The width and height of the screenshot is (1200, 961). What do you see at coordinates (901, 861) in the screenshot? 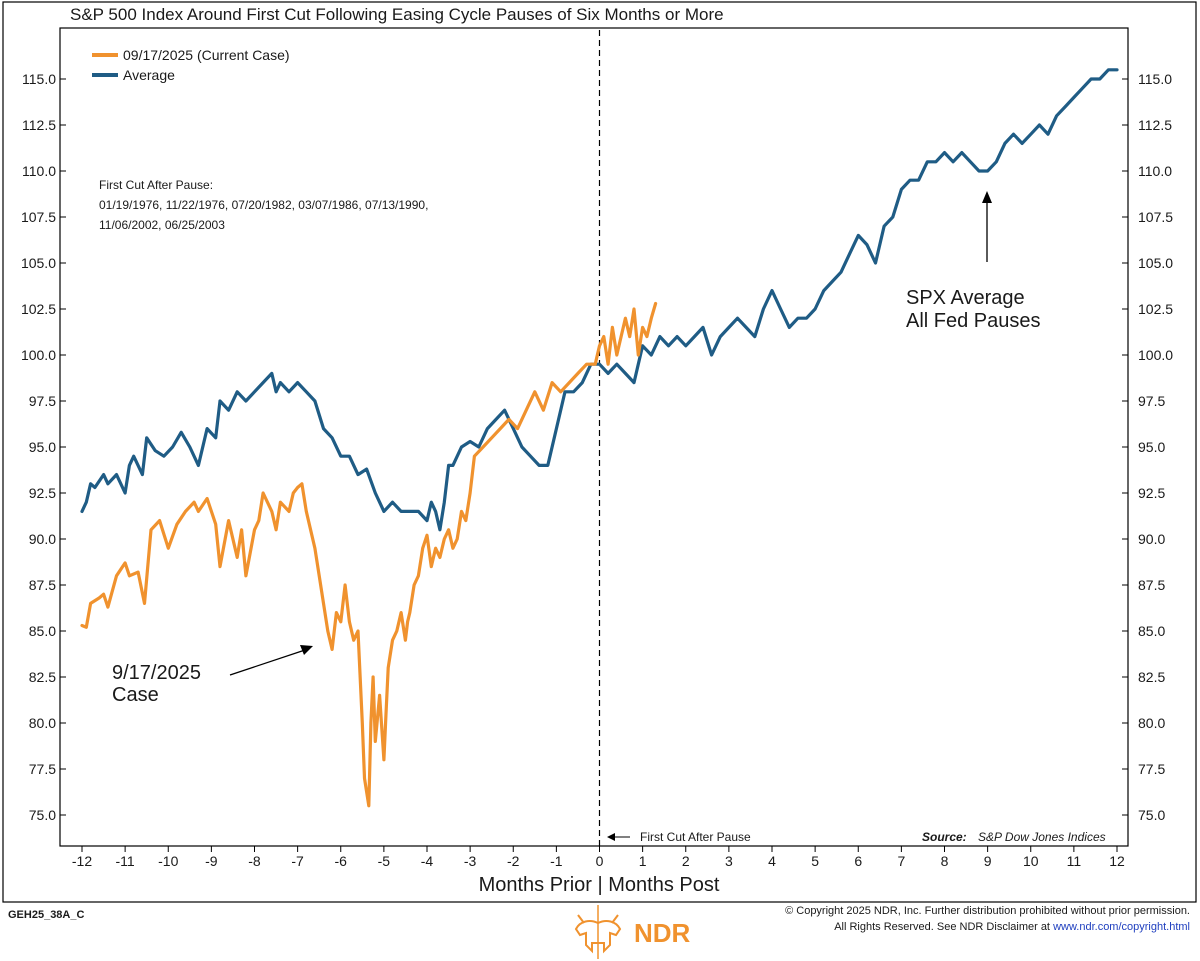
I see `x-tick-label: 7` at bounding box center [901, 861].